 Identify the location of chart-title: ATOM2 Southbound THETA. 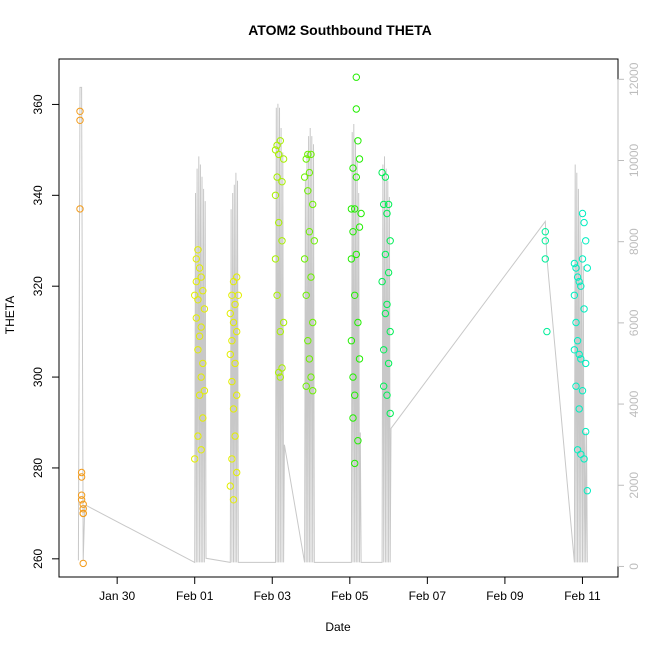
(340, 30).